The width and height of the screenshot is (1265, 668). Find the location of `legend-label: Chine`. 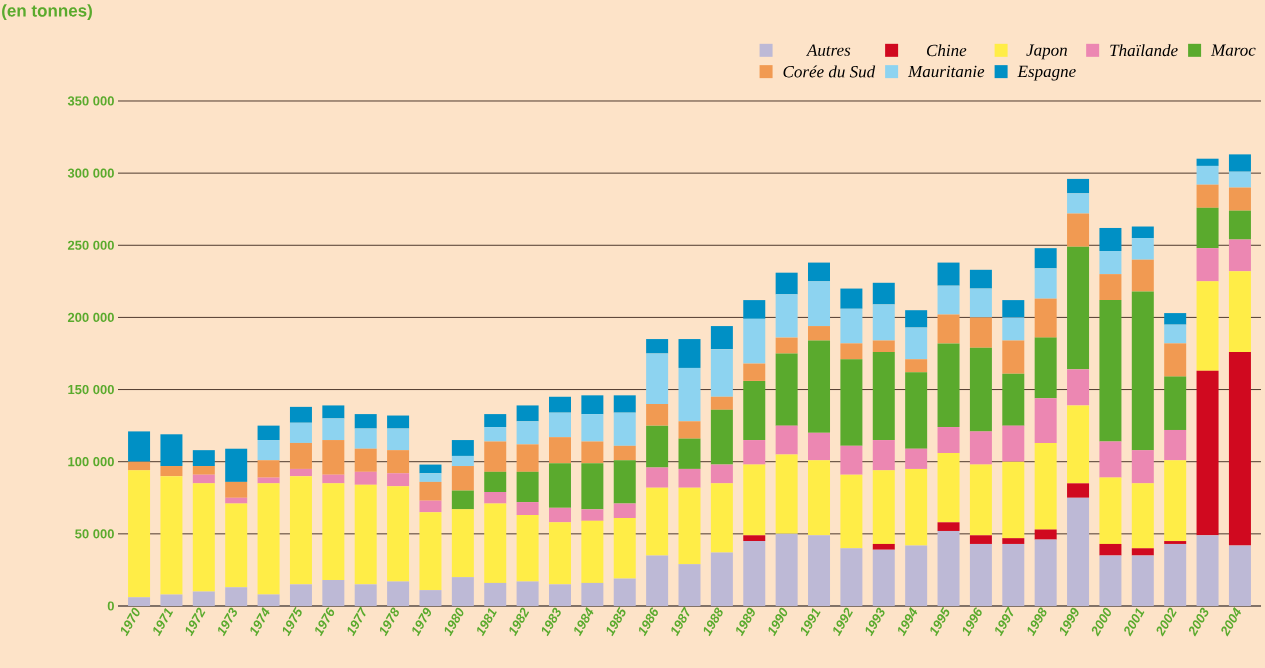

legend-label: Chine is located at coordinates (947, 50).